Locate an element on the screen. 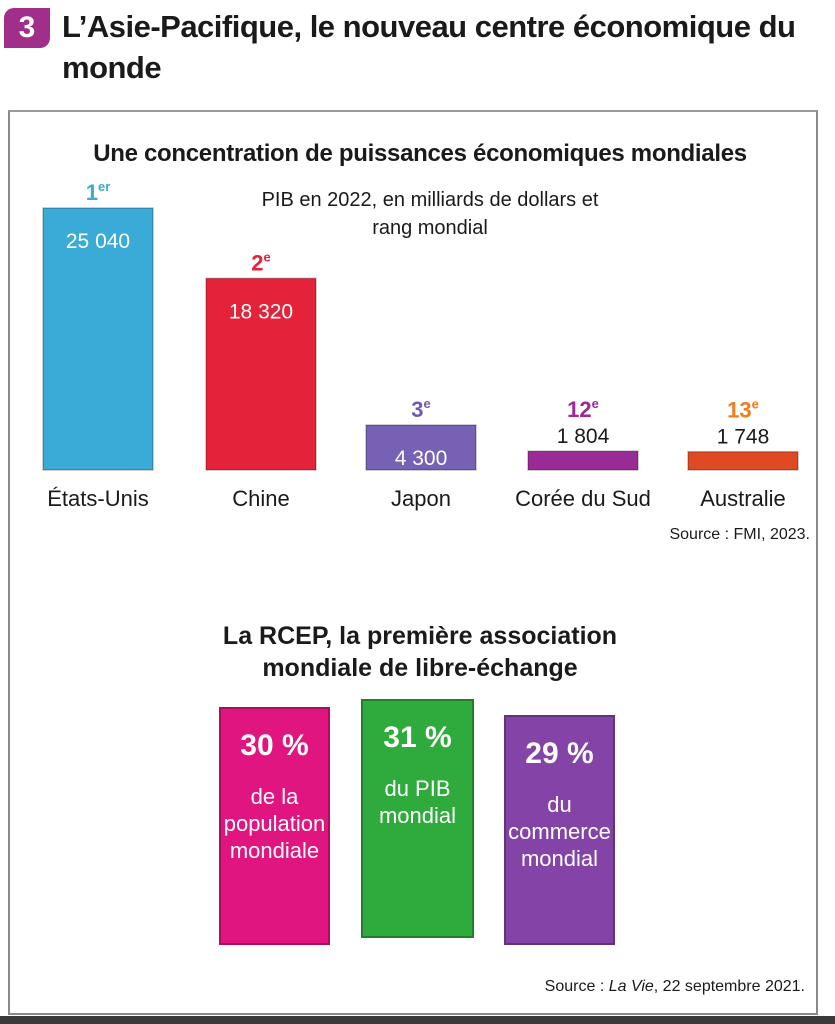  rcep-title-line1: La RCEP, la première association is located at coordinates (420, 636).